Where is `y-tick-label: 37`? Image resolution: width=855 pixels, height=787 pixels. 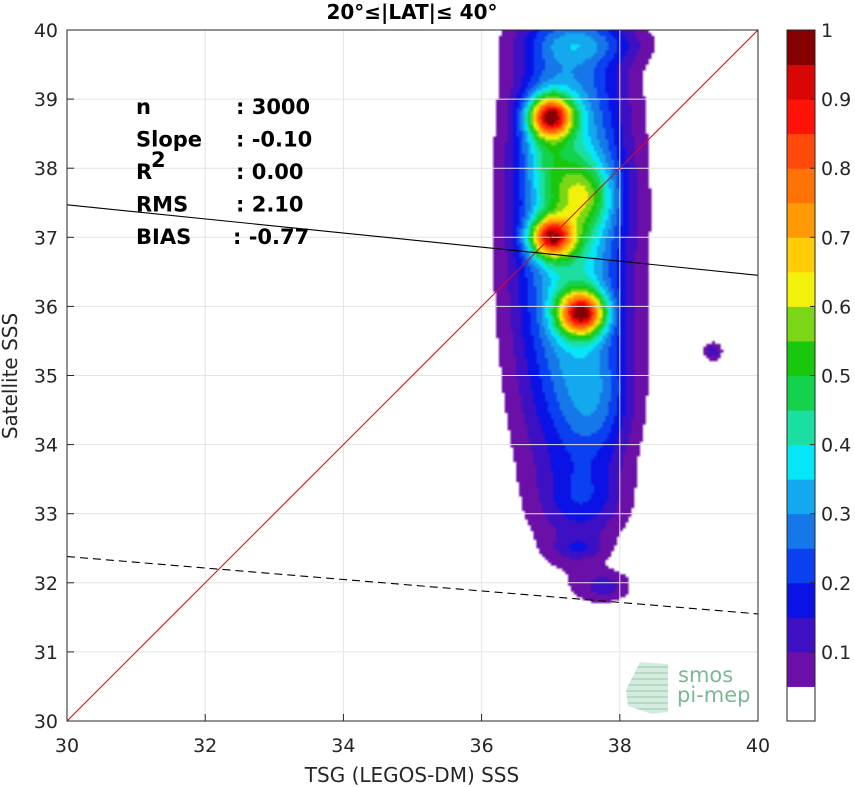 y-tick-label: 37 is located at coordinates (46, 238).